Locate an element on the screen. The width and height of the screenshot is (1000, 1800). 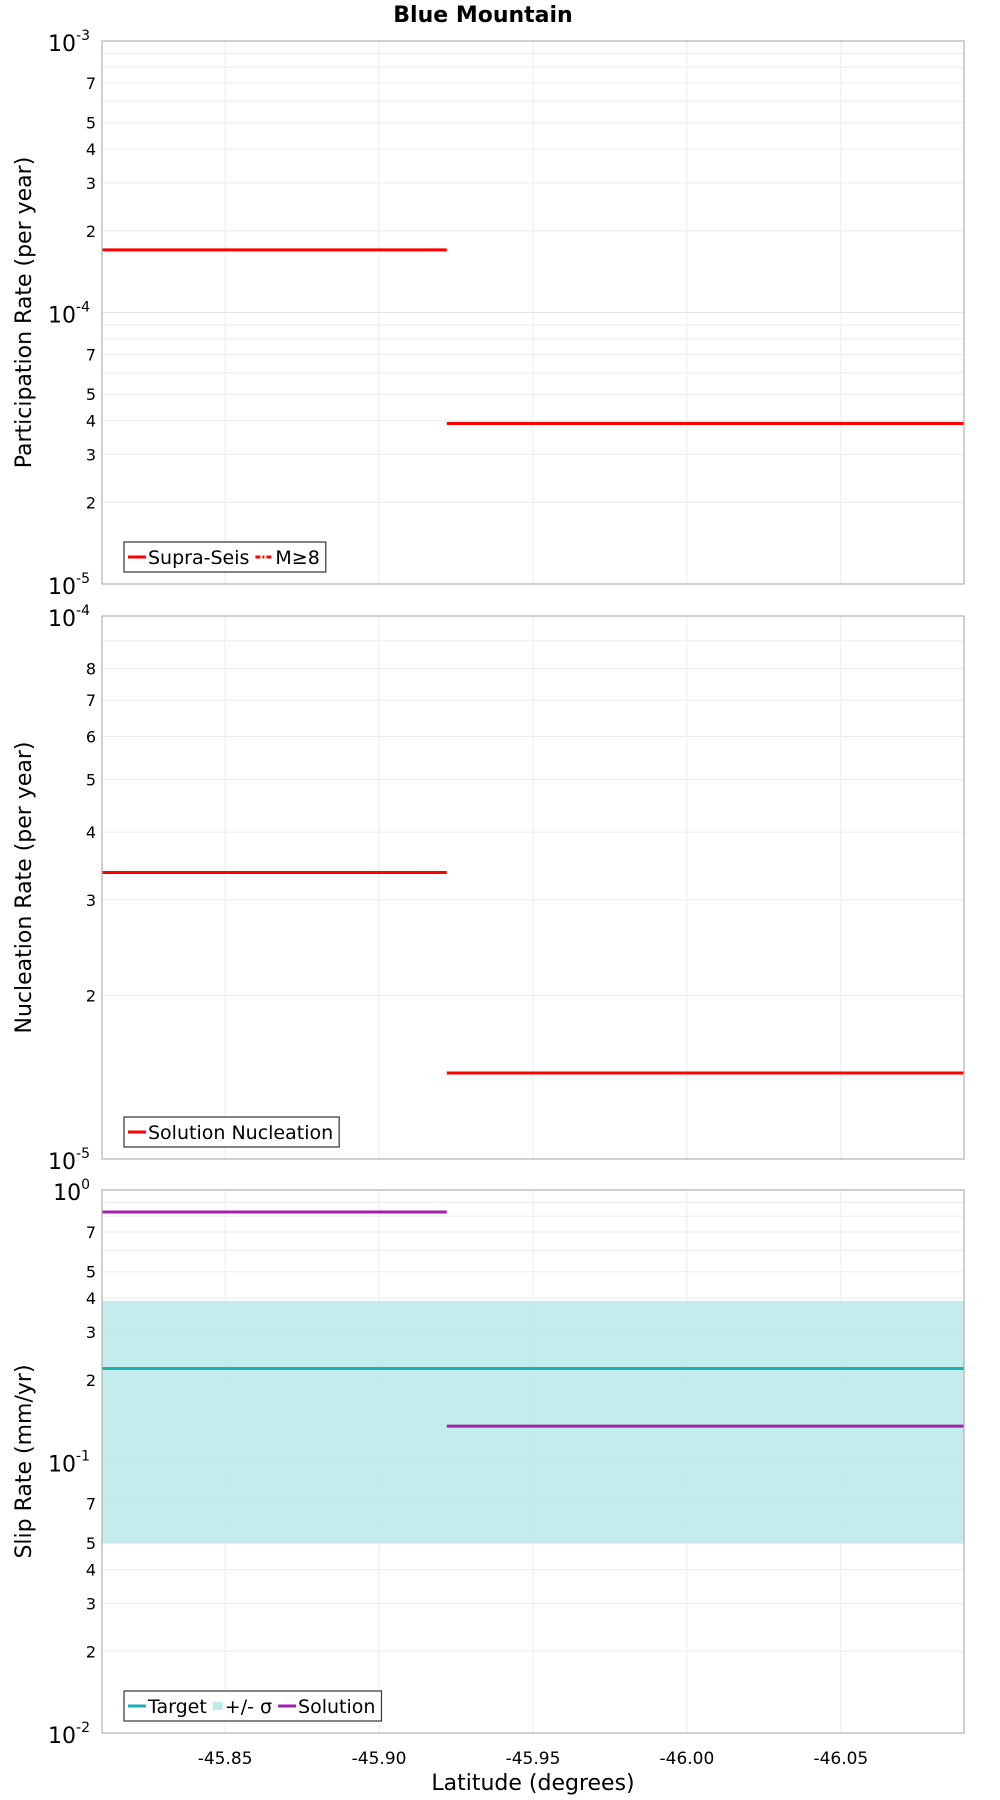
legend-label: M≥8 is located at coordinates (297, 558).